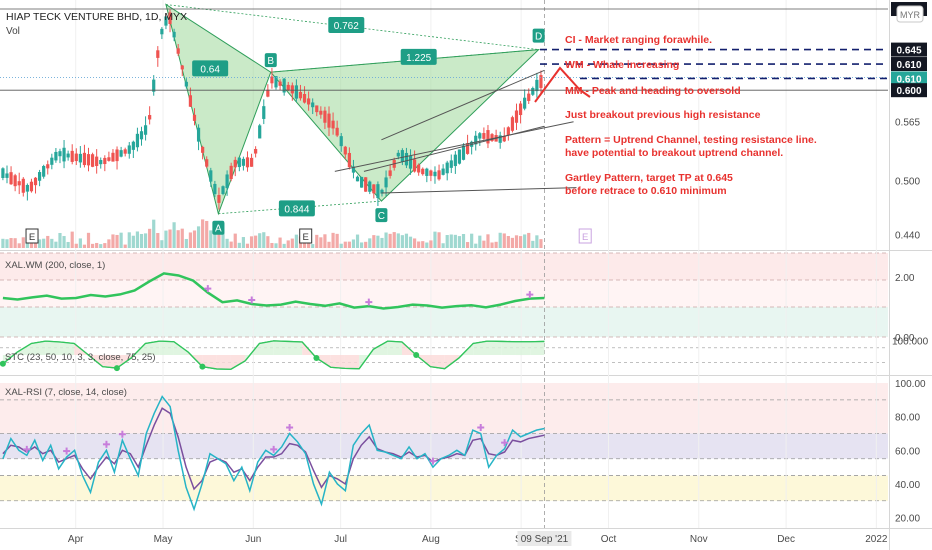 This screenshot has width=932, height=550. What do you see at coordinates (907, 235) in the screenshot?
I see `y-tick-label: 0.440` at bounding box center [907, 235].